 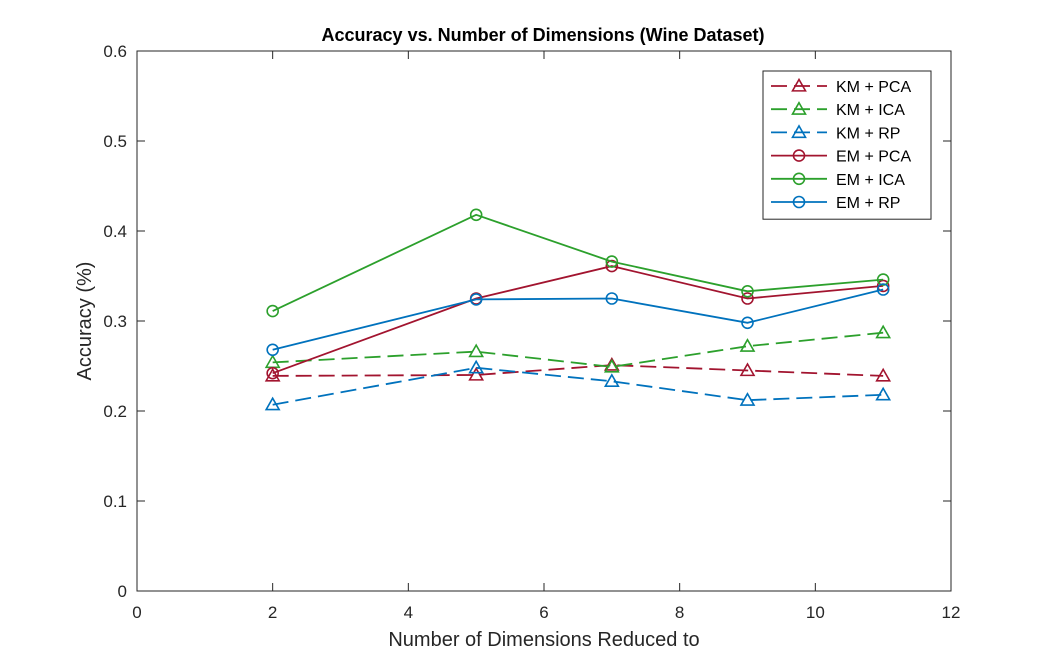 I want to click on legend-box, so click(x=847, y=145).